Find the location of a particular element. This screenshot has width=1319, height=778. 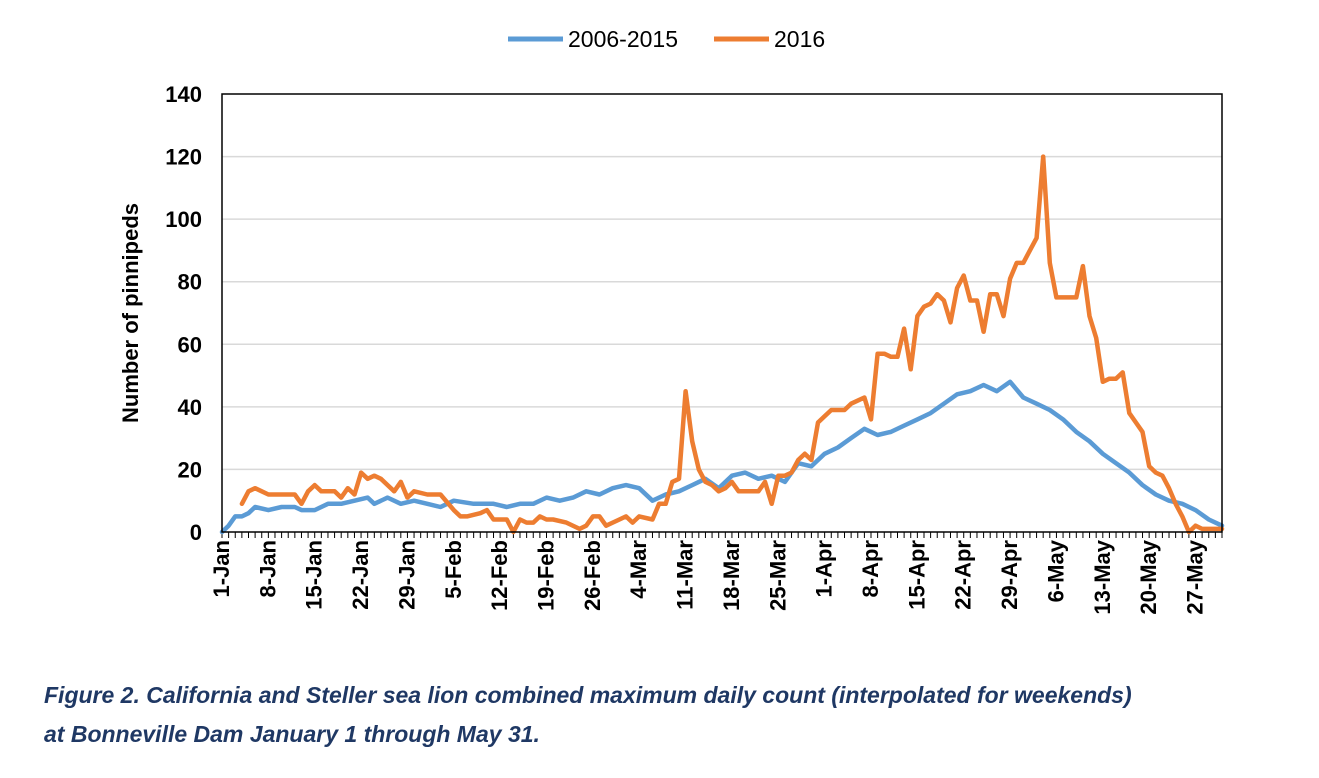

legend: 2006-2015 2016 is located at coordinates (666, 39).